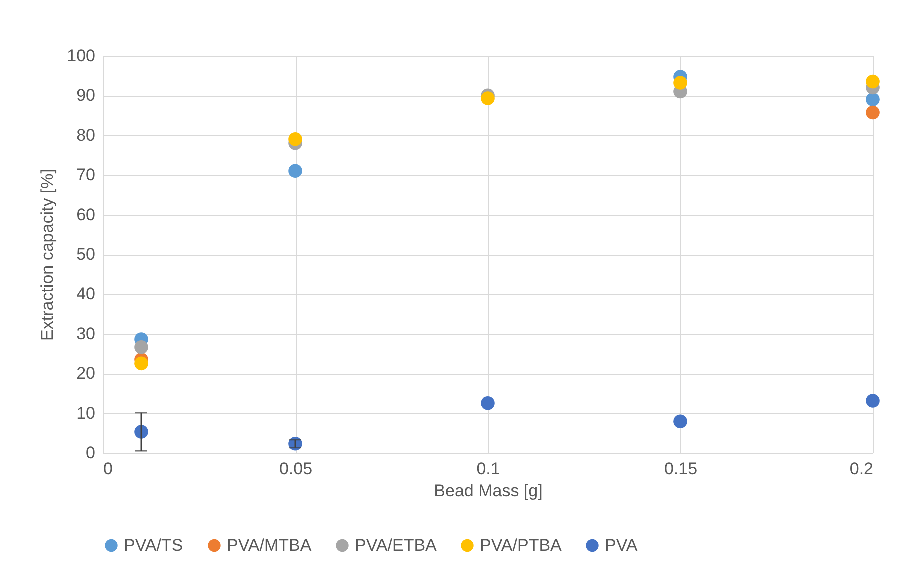  Describe the element at coordinates (81, 56) in the screenshot. I see `y-tick-label: 100` at that location.